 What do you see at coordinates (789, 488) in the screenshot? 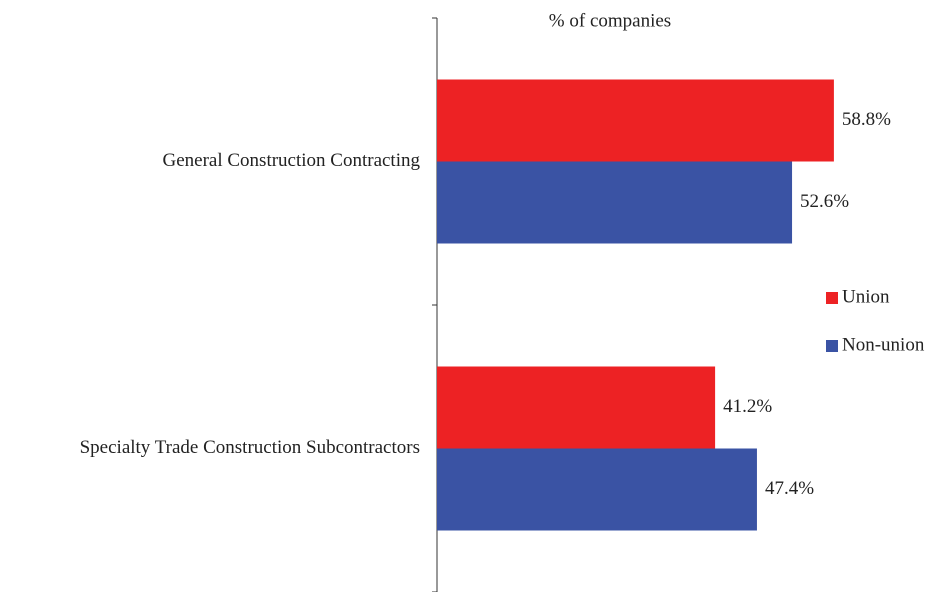
I see `data-label: 47.4%` at bounding box center [789, 488].